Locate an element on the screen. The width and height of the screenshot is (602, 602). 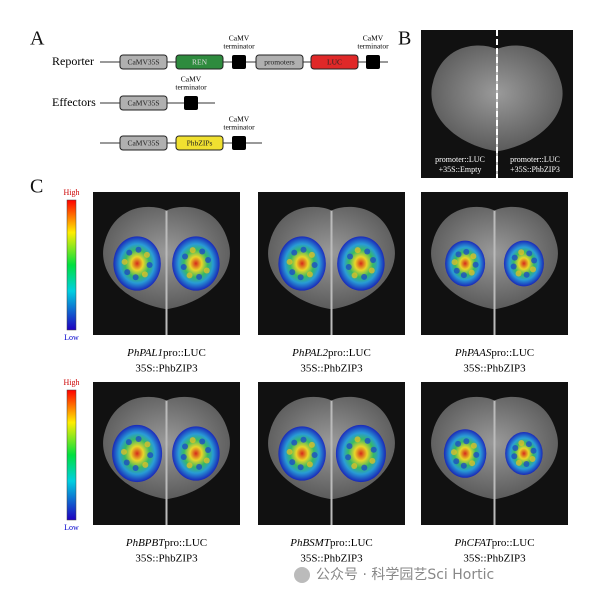
gene-name: PhBSMT is located at coordinates (310, 543).